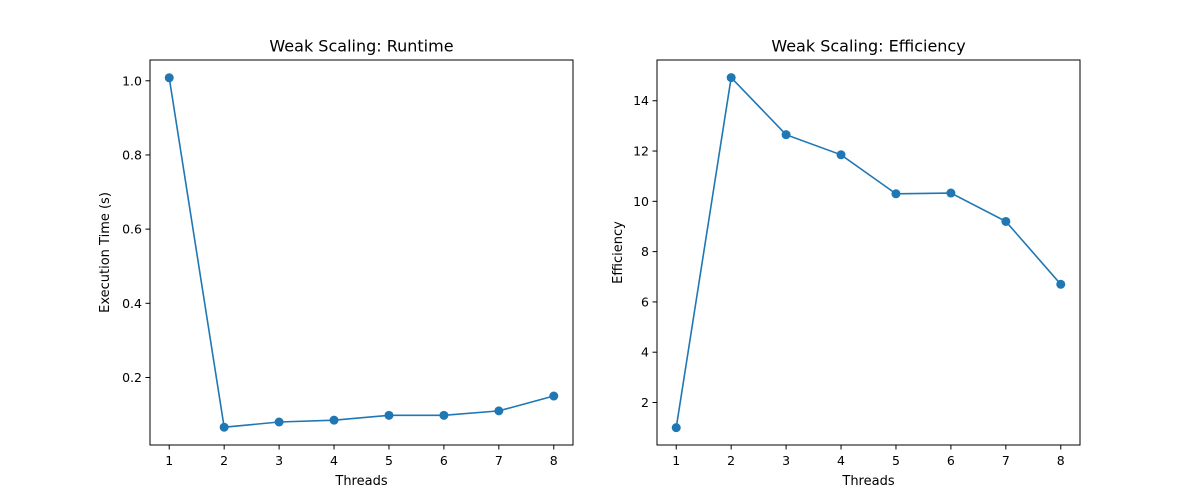 Image resolution: width=1200 pixels, height=500 pixels. What do you see at coordinates (618, 252) in the screenshot?
I see `efficiency-y-axis-label: Efficiency` at bounding box center [618, 252].